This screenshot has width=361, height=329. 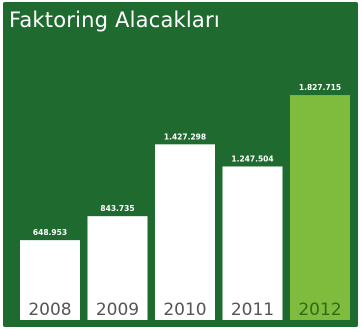 What do you see at coordinates (320, 87) in the screenshot?
I see `value-label-2012: 1.827.715` at bounding box center [320, 87].